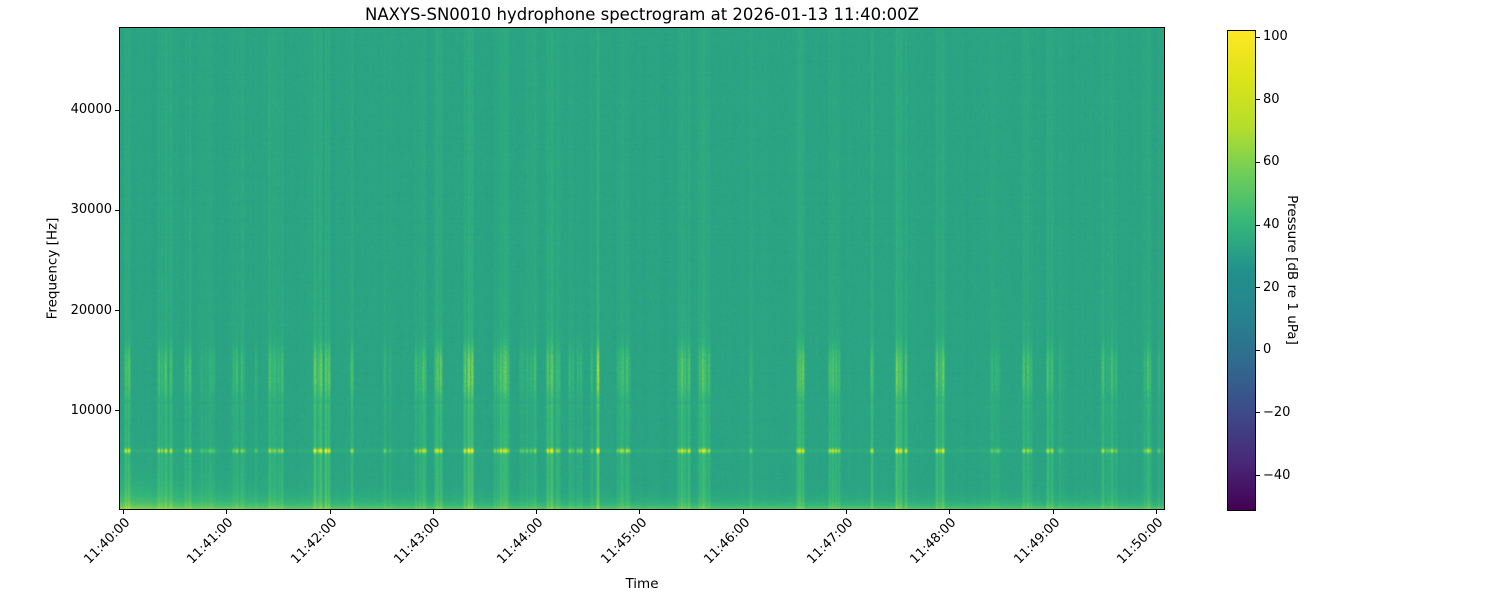 Image resolution: width=1500 pixels, height=600 pixels. I want to click on colorbar-tick-label: 20, so click(1271, 287).